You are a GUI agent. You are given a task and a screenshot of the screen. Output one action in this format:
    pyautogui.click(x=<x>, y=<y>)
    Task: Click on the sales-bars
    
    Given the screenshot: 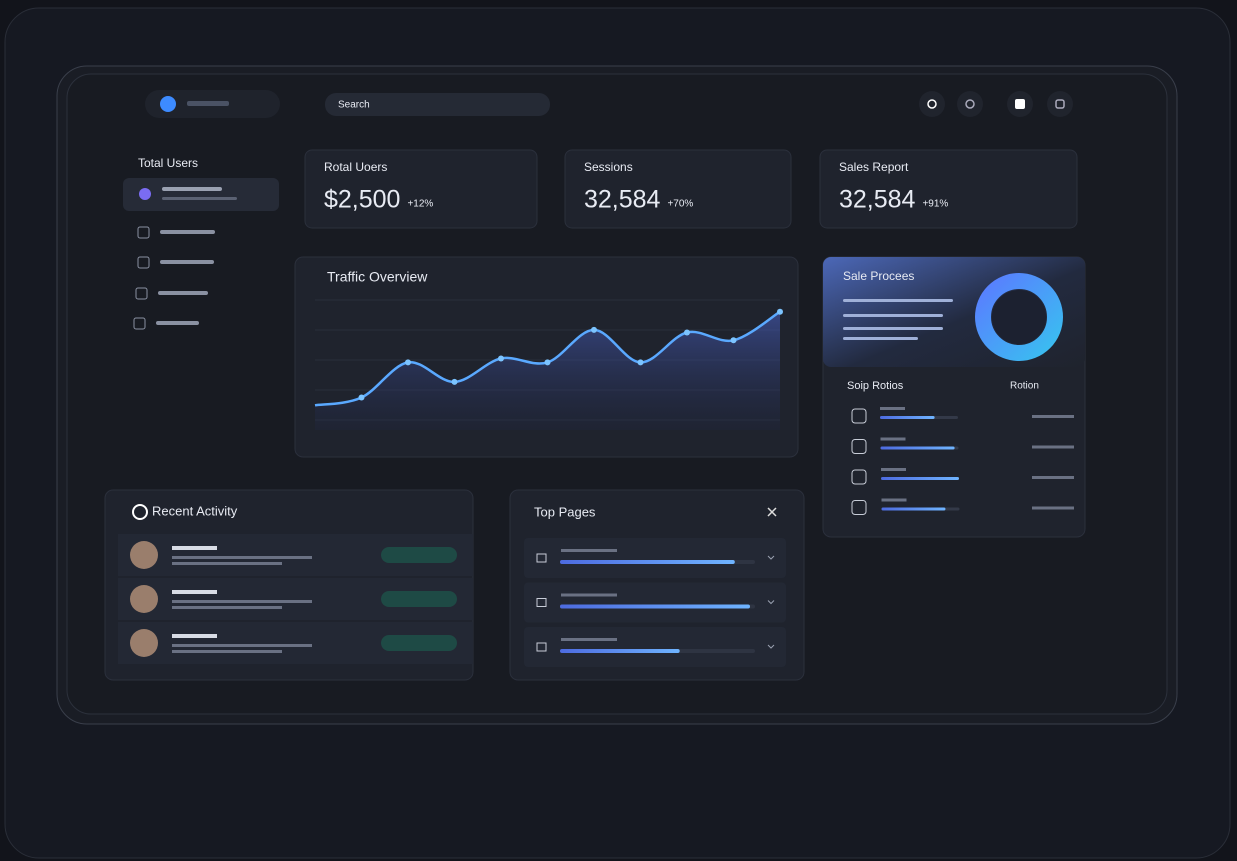 What is the action you would take?
    pyautogui.click(x=962, y=461)
    